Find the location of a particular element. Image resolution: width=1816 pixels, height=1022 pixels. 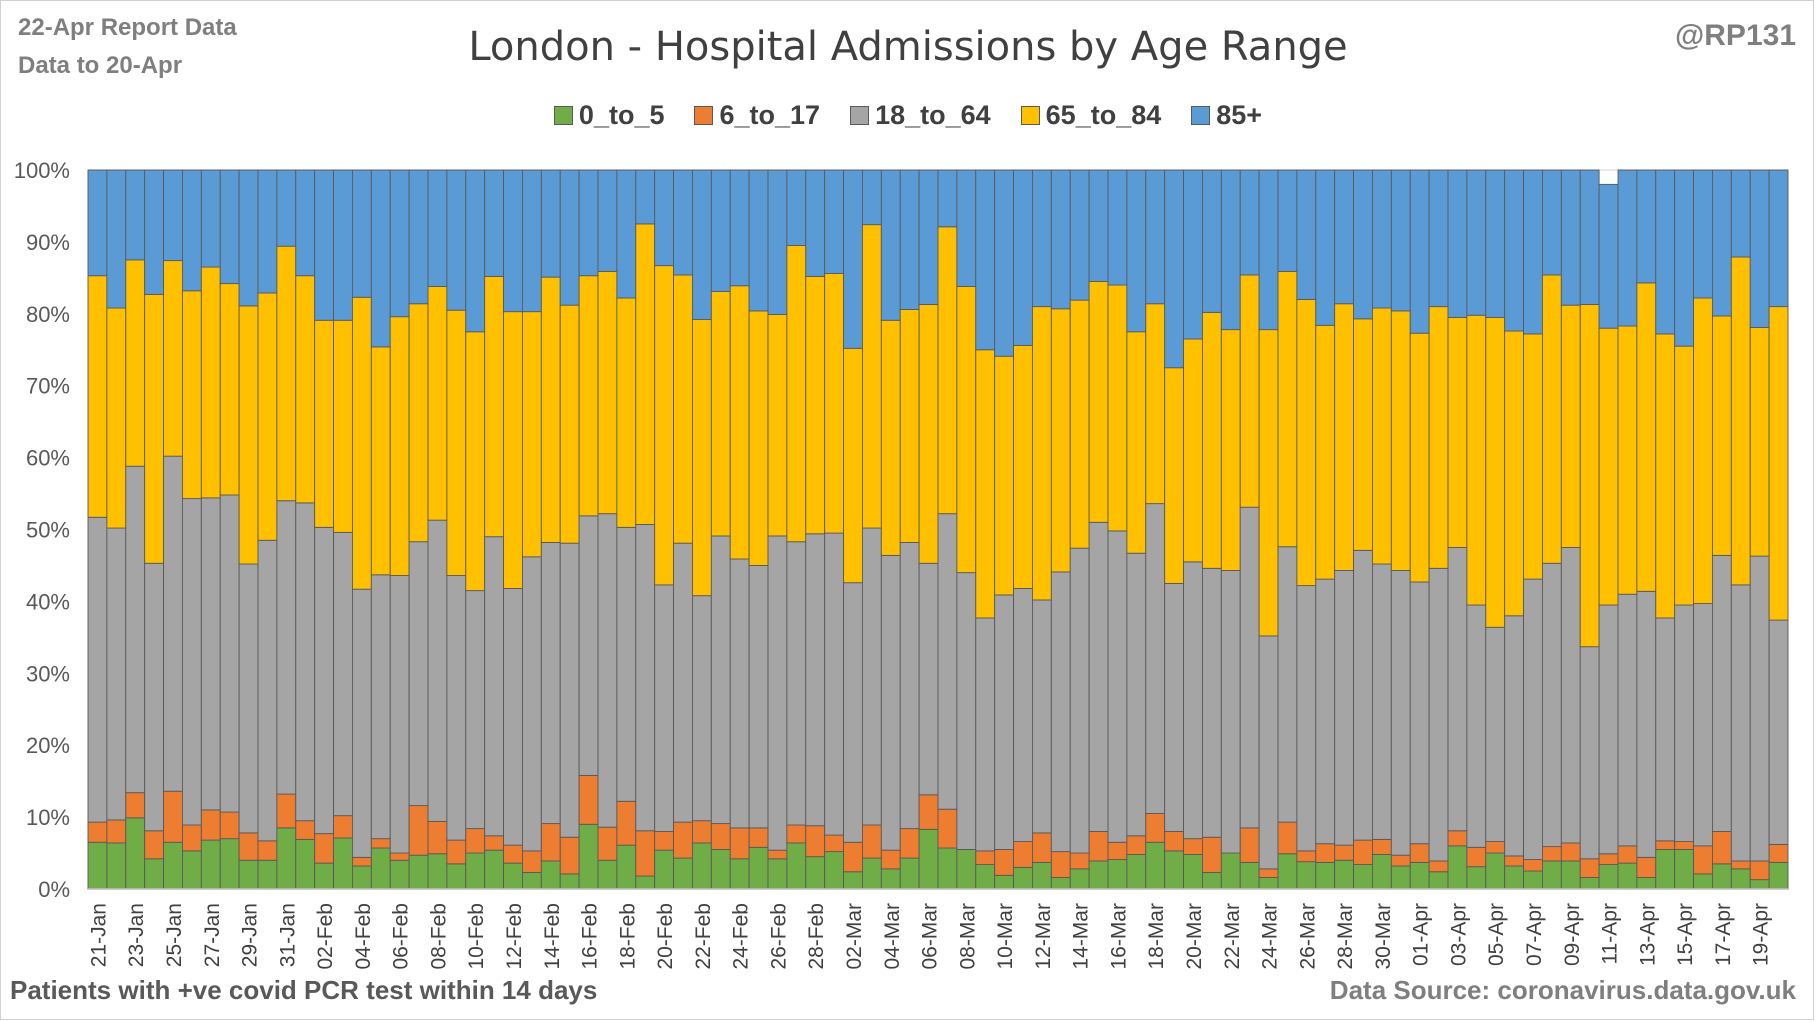

report-date-label: 22-Apr Report Data is located at coordinates (127, 27).